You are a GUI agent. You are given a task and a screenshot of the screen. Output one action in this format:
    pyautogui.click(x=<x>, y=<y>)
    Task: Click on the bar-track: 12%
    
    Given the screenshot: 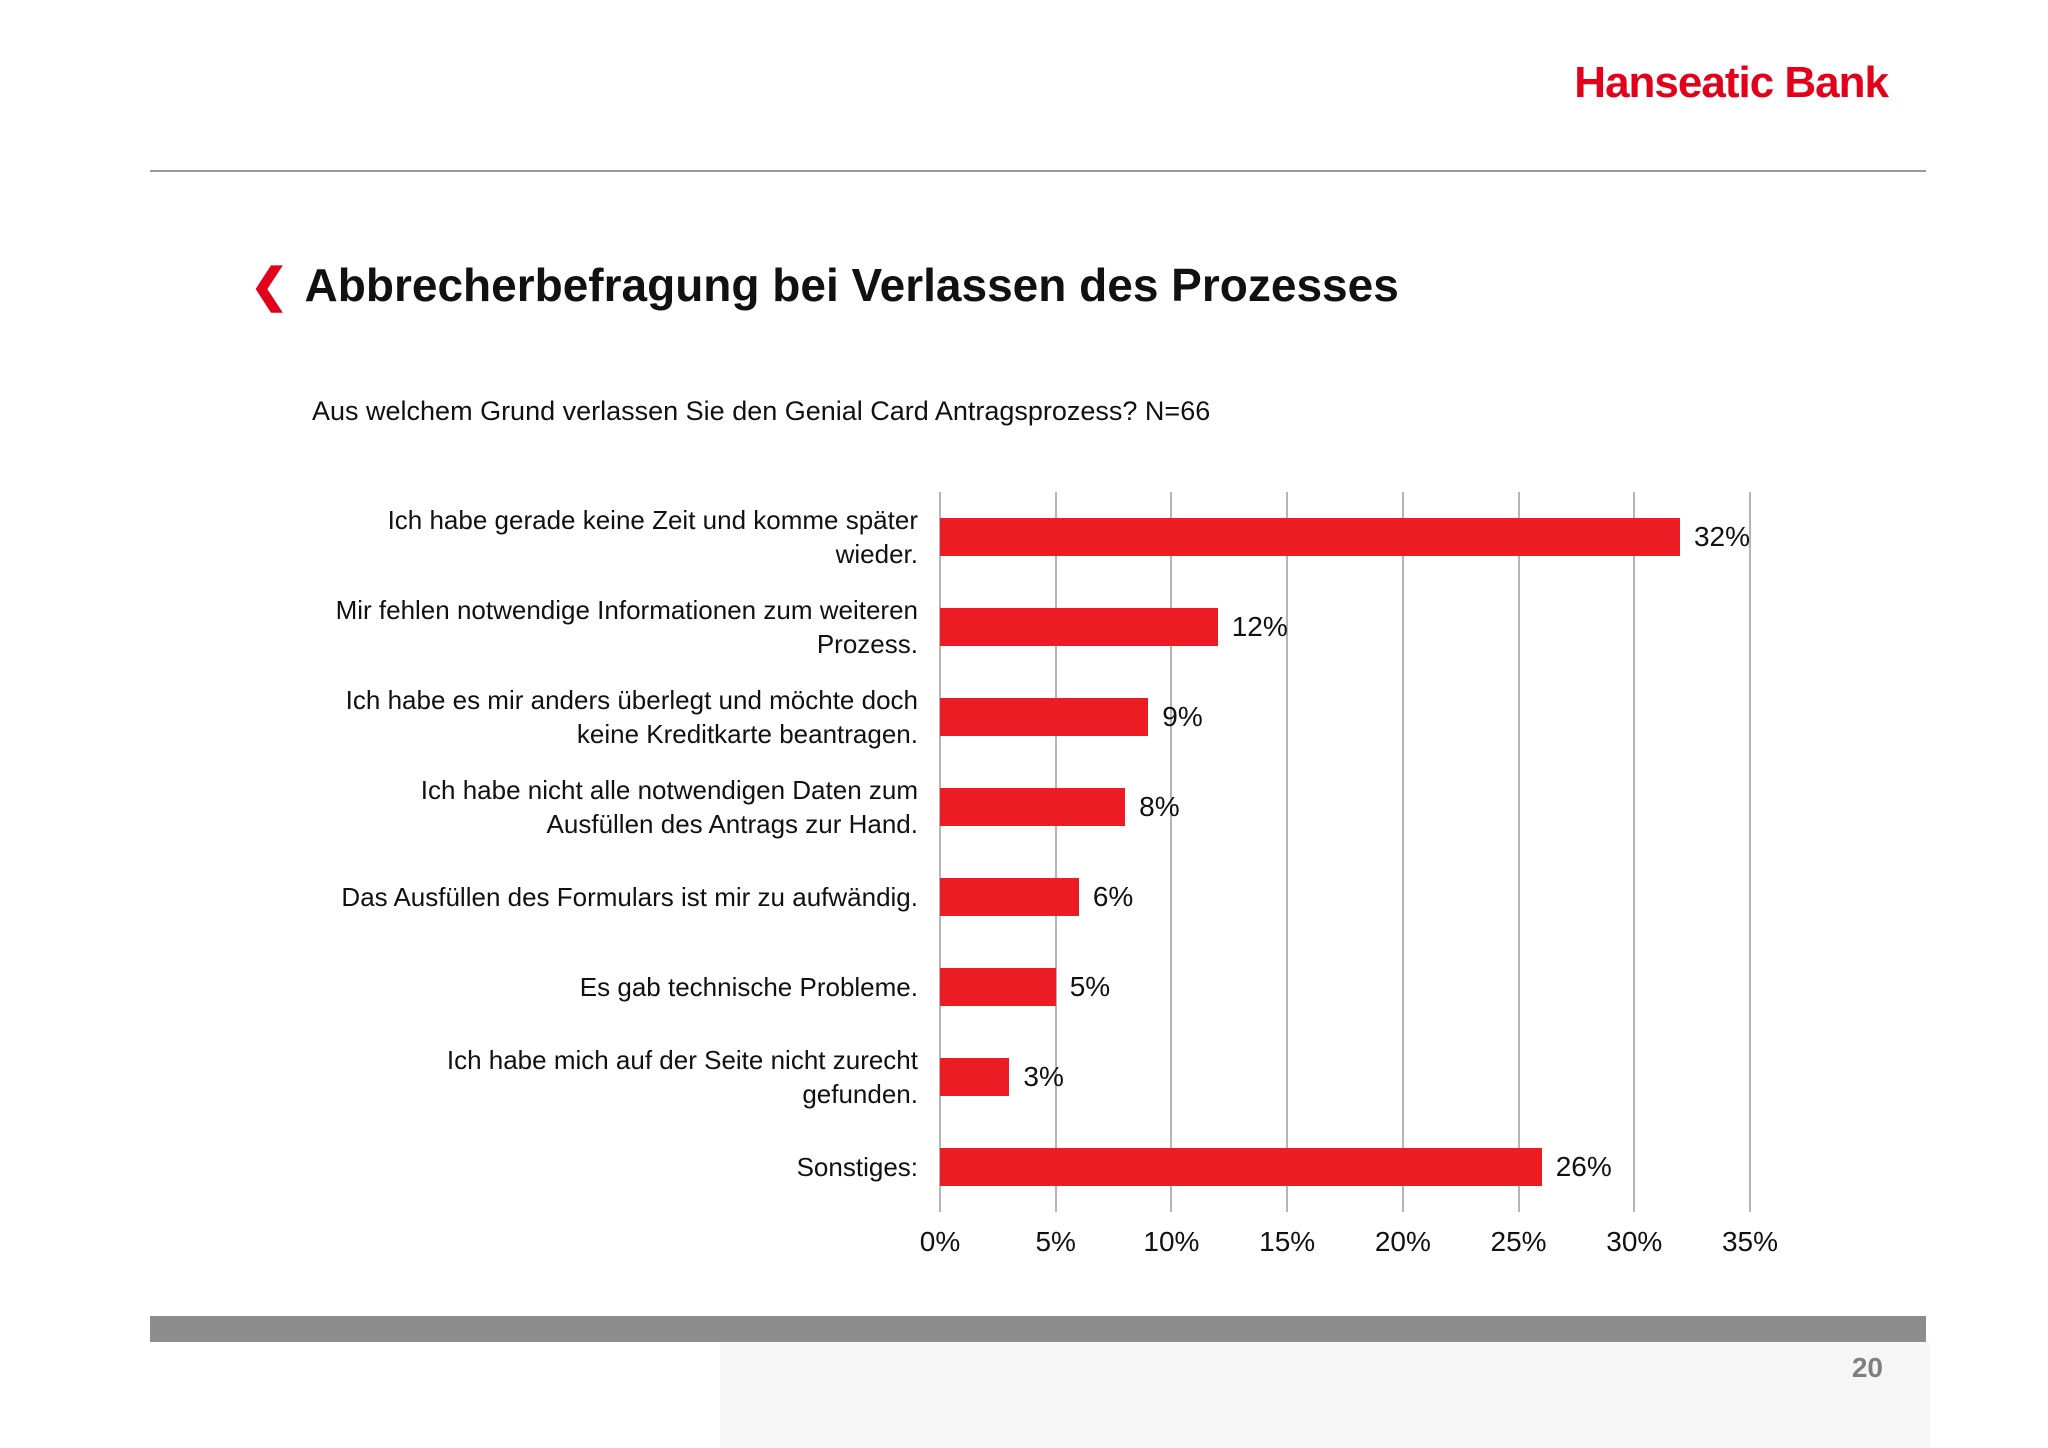 What is the action you would take?
    pyautogui.click(x=1345, y=627)
    